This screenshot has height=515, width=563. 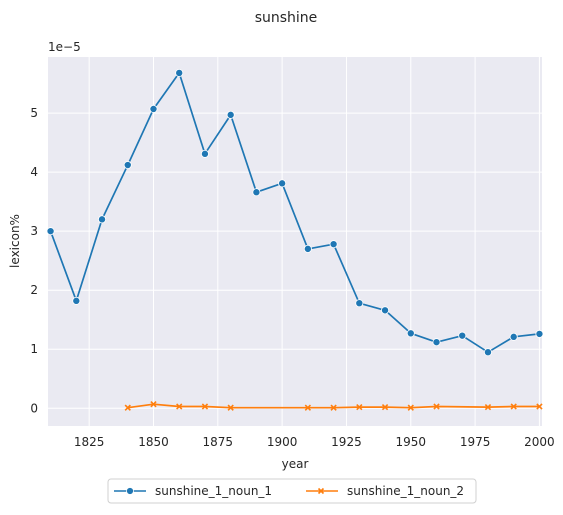 I want to click on legend: sunshine_1_noun_1 sunshine_1_noun_2, so click(x=292, y=491).